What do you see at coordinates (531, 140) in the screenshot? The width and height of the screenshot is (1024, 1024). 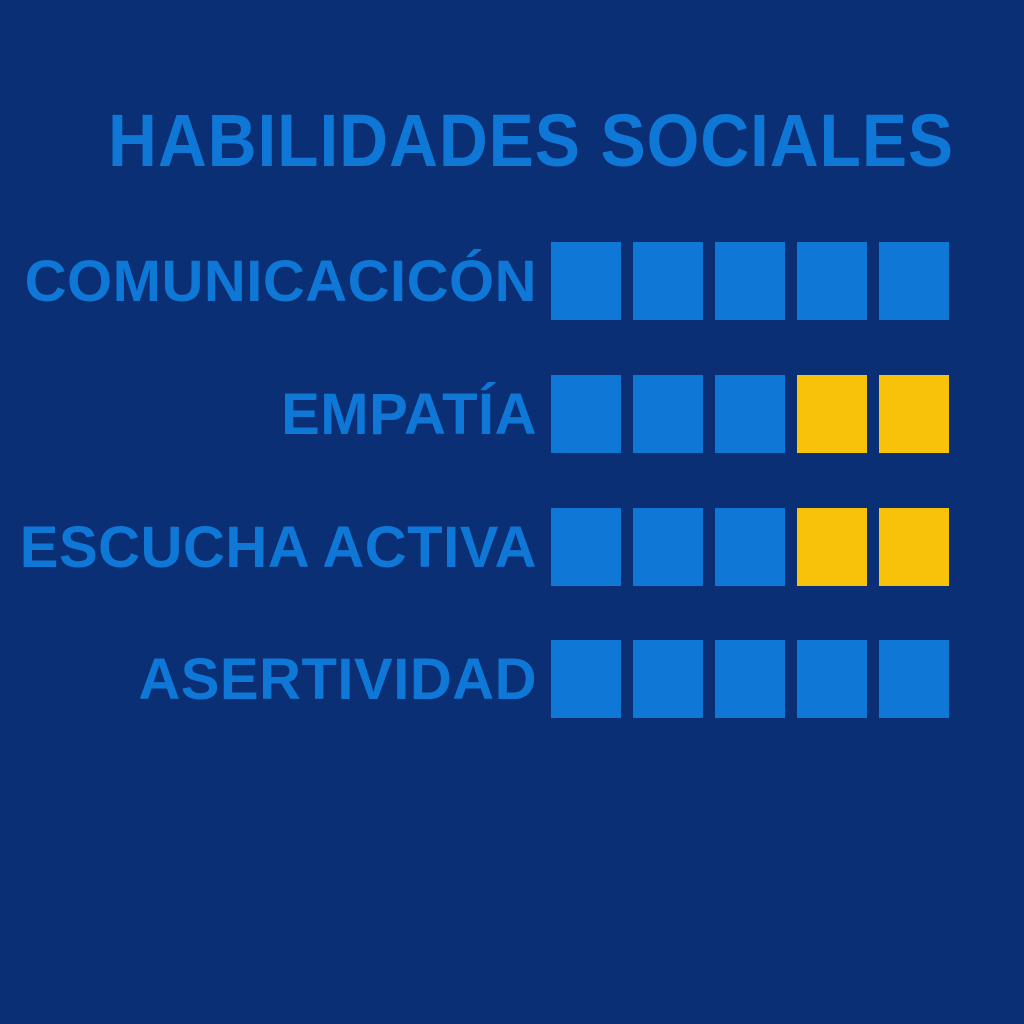 I see `chart-title: HABILIDADES SOCIALES` at bounding box center [531, 140].